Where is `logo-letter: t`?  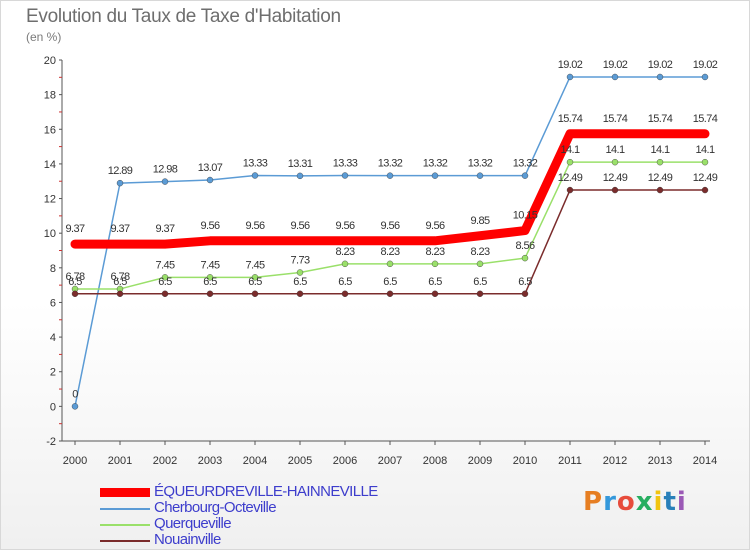
logo-letter: t is located at coordinates (670, 502).